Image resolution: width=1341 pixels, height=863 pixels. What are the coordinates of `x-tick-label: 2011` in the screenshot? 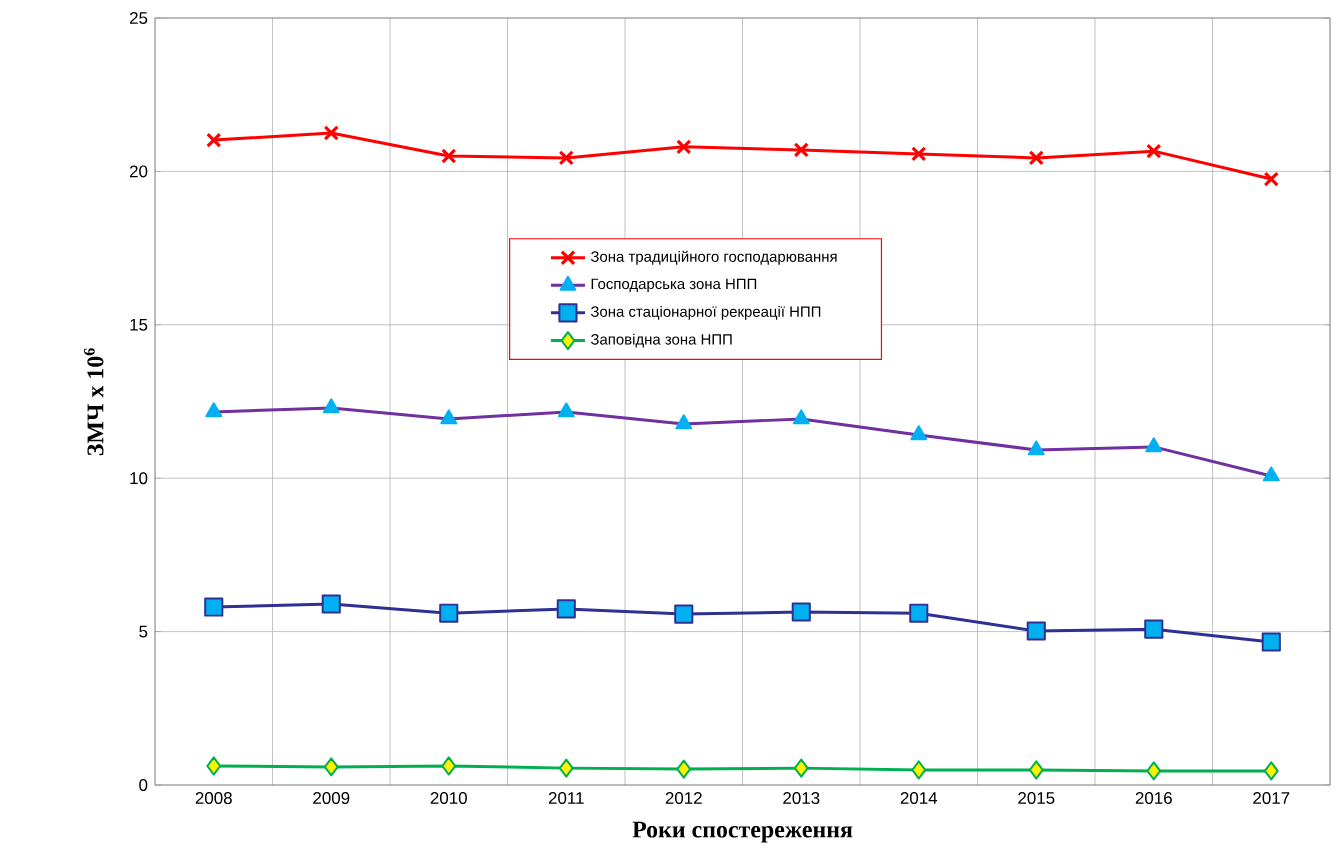 It's located at (566, 798).